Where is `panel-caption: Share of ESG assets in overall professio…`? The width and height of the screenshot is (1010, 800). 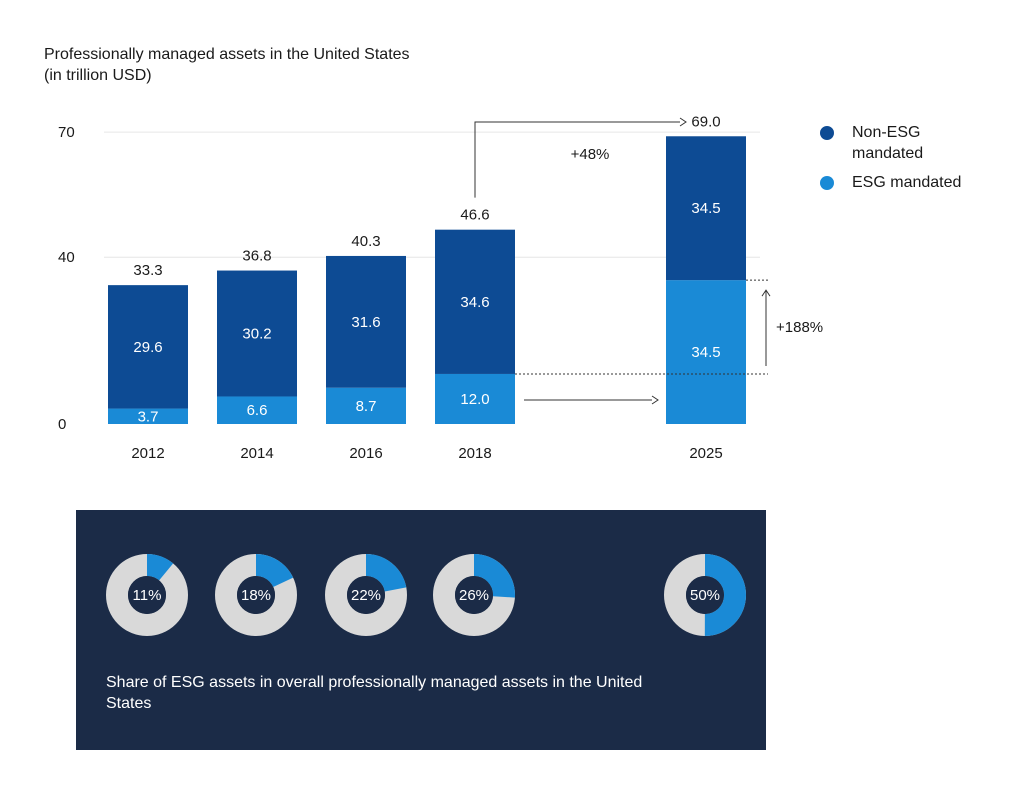 panel-caption: Share of ESG assets in overall professio… is located at coordinates (374, 693).